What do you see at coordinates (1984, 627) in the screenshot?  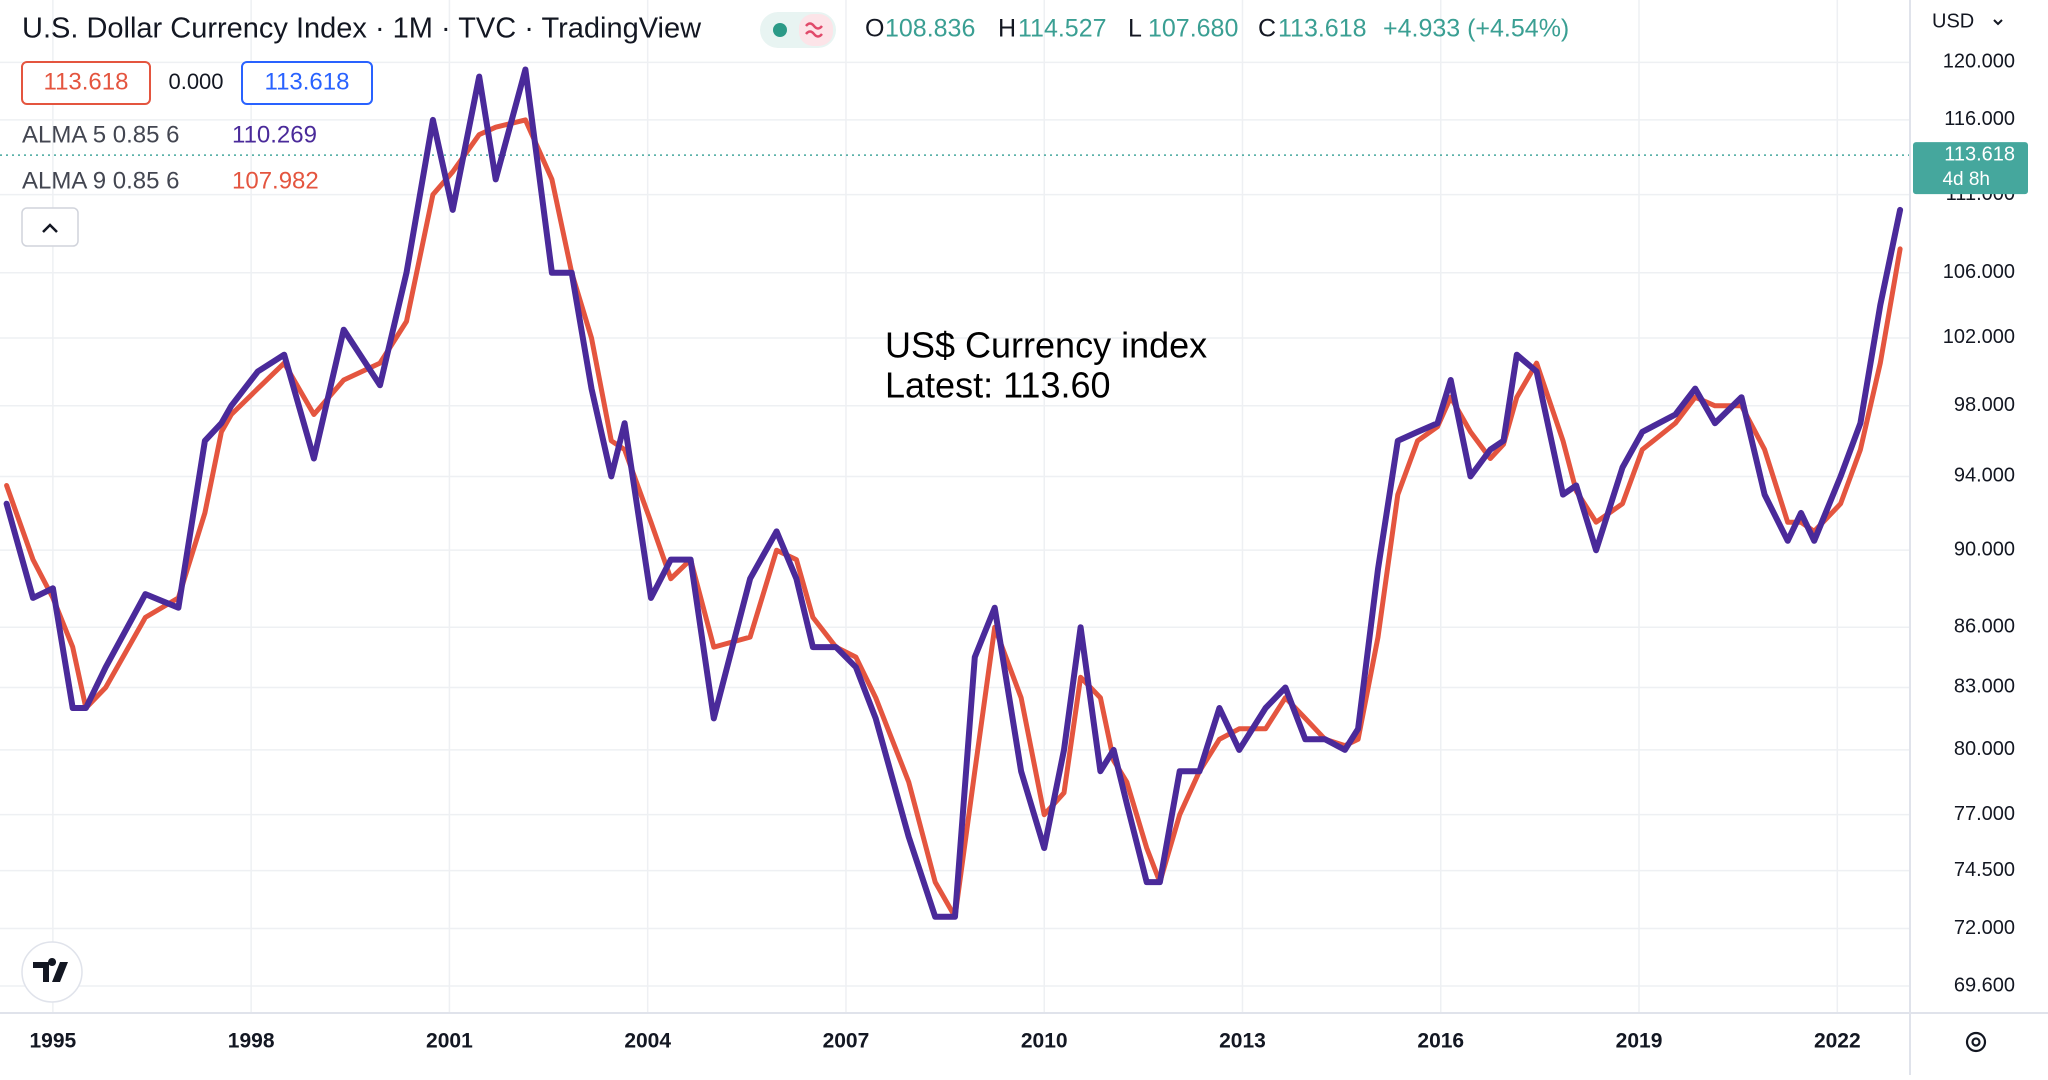 I see `y-tick-label: 86.000` at bounding box center [1984, 627].